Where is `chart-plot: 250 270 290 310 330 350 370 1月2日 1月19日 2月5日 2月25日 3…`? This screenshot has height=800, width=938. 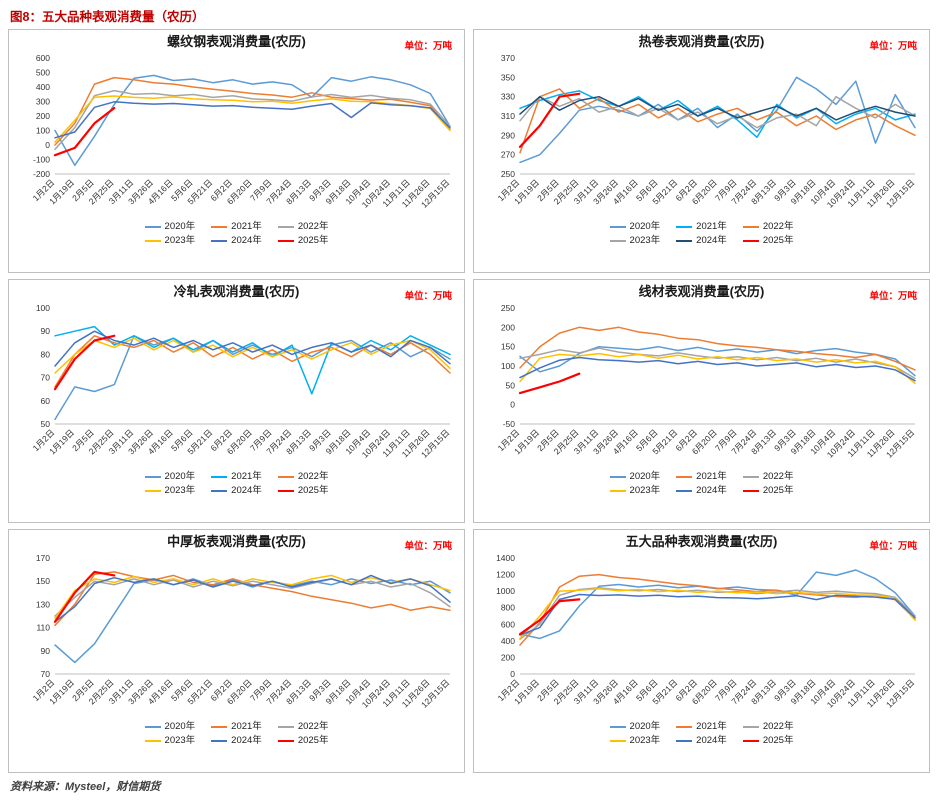 chart-plot: 250 270 290 310 330 350 370 1月2日 1月19日 2月5日 2月25日 3… is located at coordinates (701, 142).